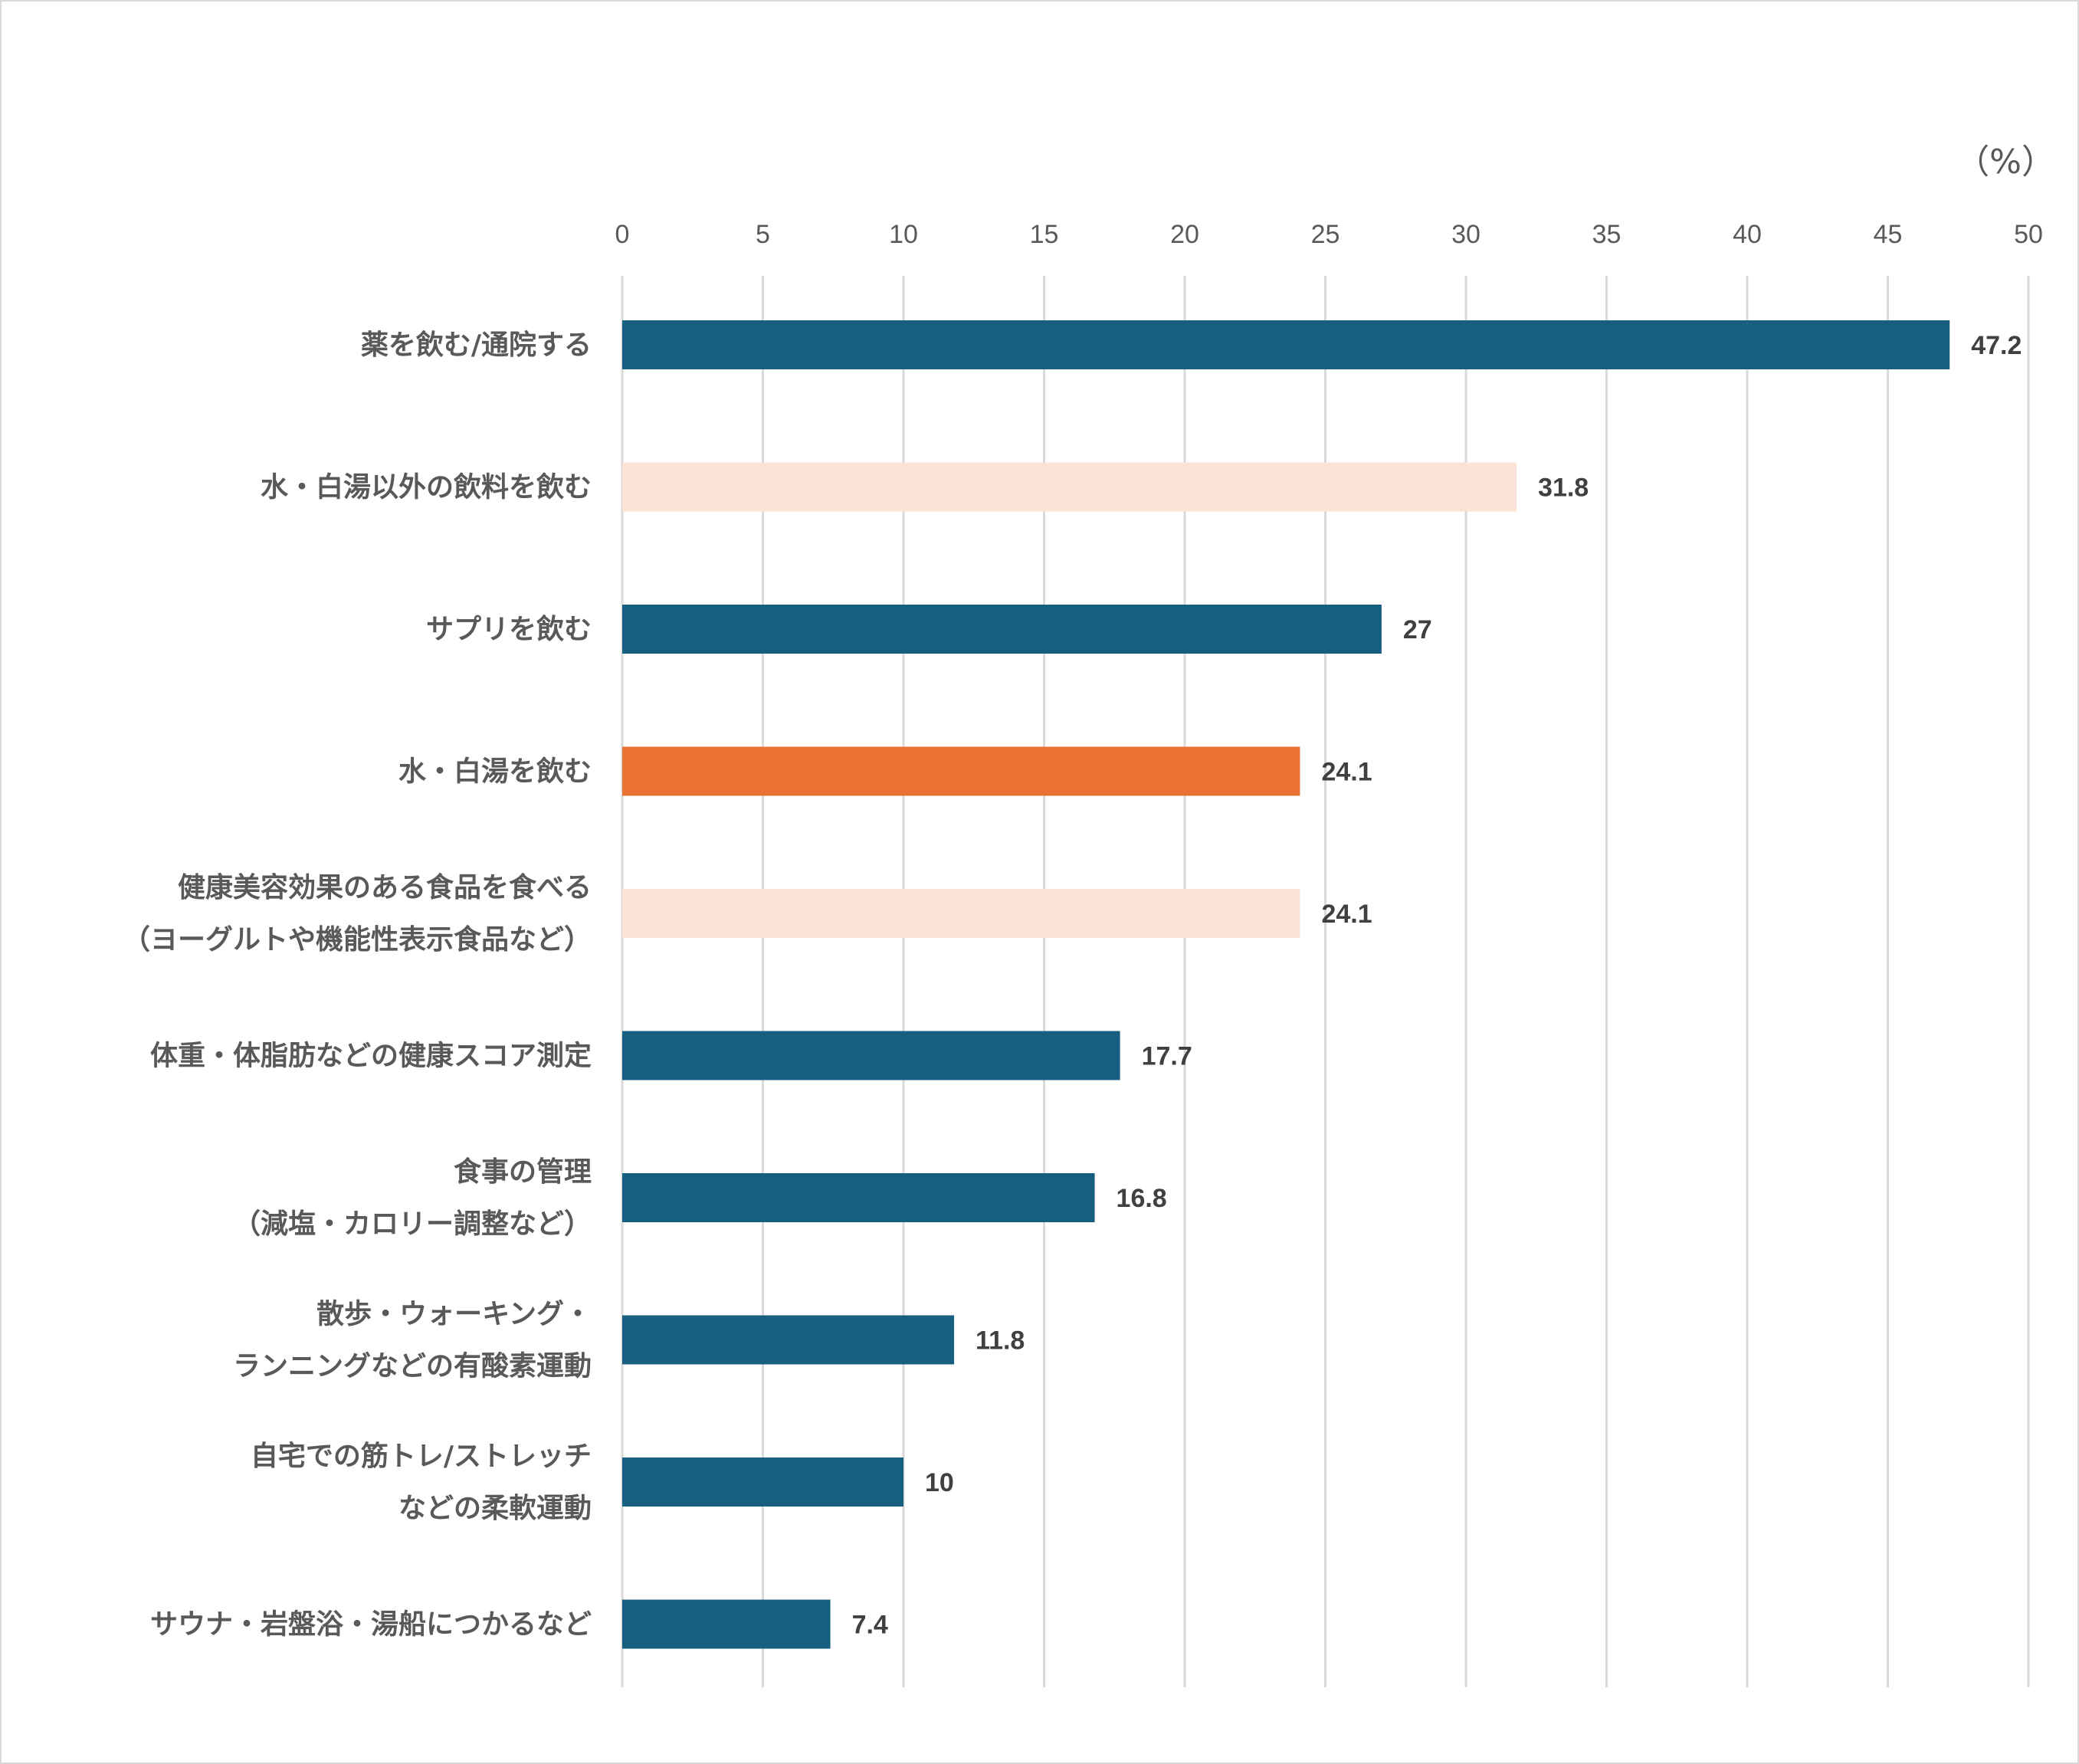 Image resolution: width=2079 pixels, height=1764 pixels. What do you see at coordinates (1142, 1198) in the screenshot?
I see `value-label-7: 16.8` at bounding box center [1142, 1198].